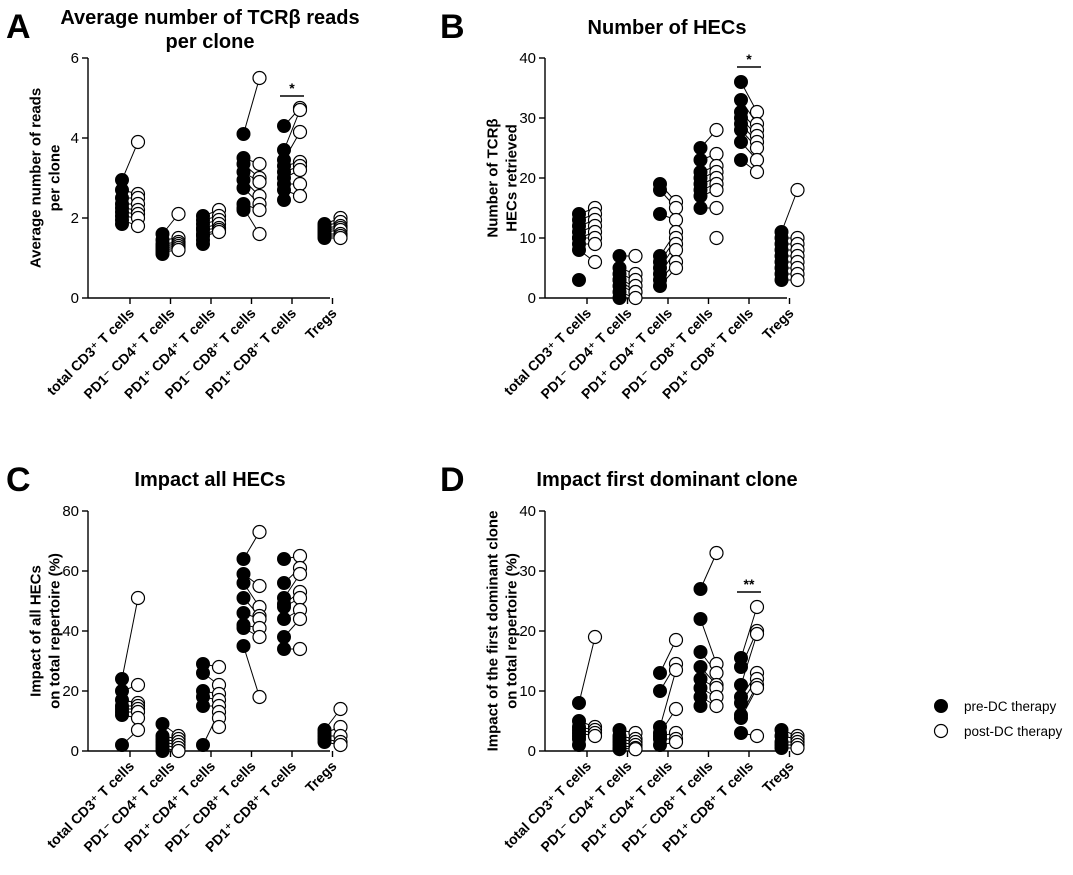  Describe the element at coordinates (209, 480) in the screenshot. I see `chart-title: Impact all HECs` at that location.